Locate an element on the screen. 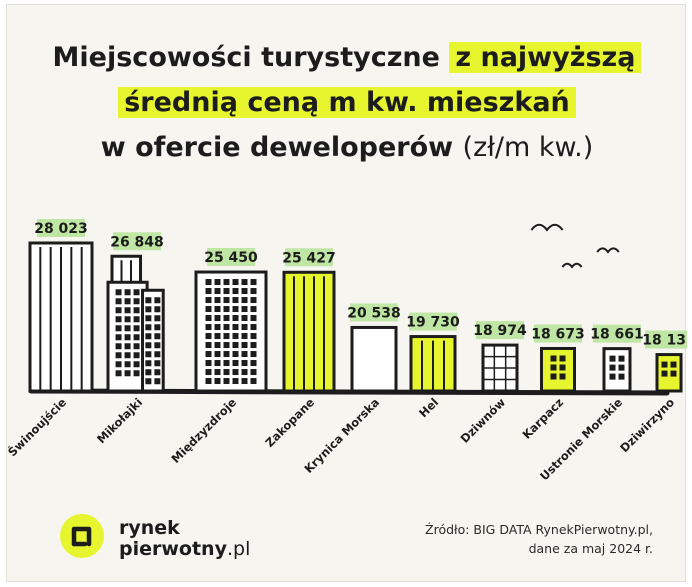  source-line-1: Źródło: BIG DATA RynekPierwotny.pl, is located at coordinates (539, 529).